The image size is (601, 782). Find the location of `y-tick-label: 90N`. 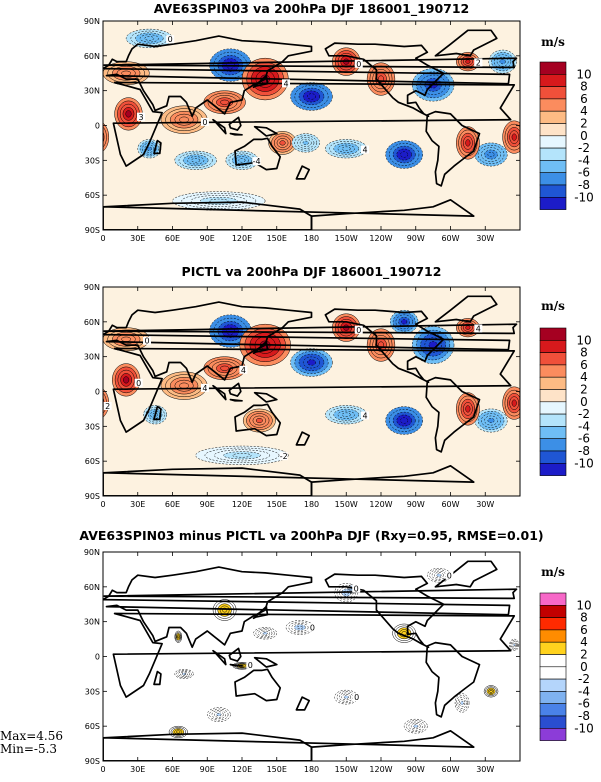

y-tick-label: 90N is located at coordinates (92, 21).